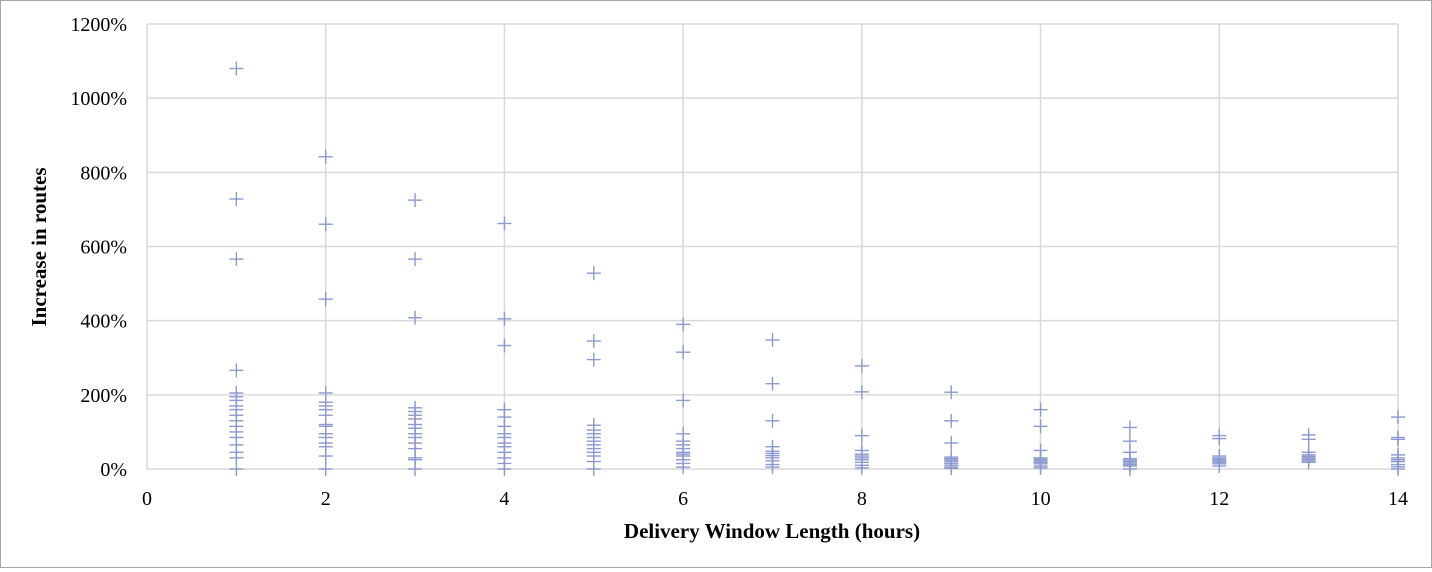 The height and width of the screenshot is (572, 1432). I want to click on y-tick-label: 0%, so click(113, 470).